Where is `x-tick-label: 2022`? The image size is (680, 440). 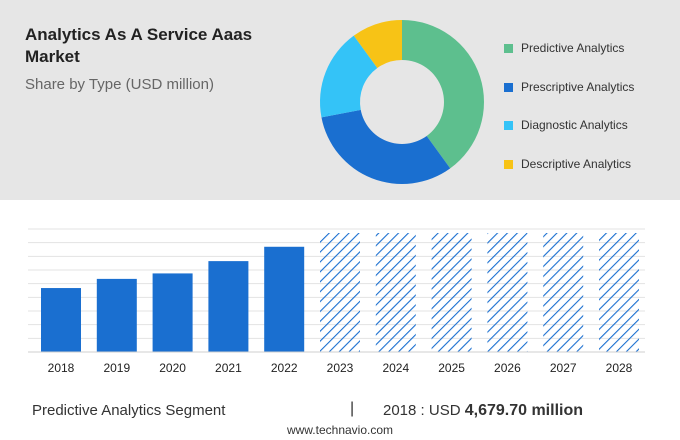 x-tick-label: 2022 is located at coordinates (284, 368).